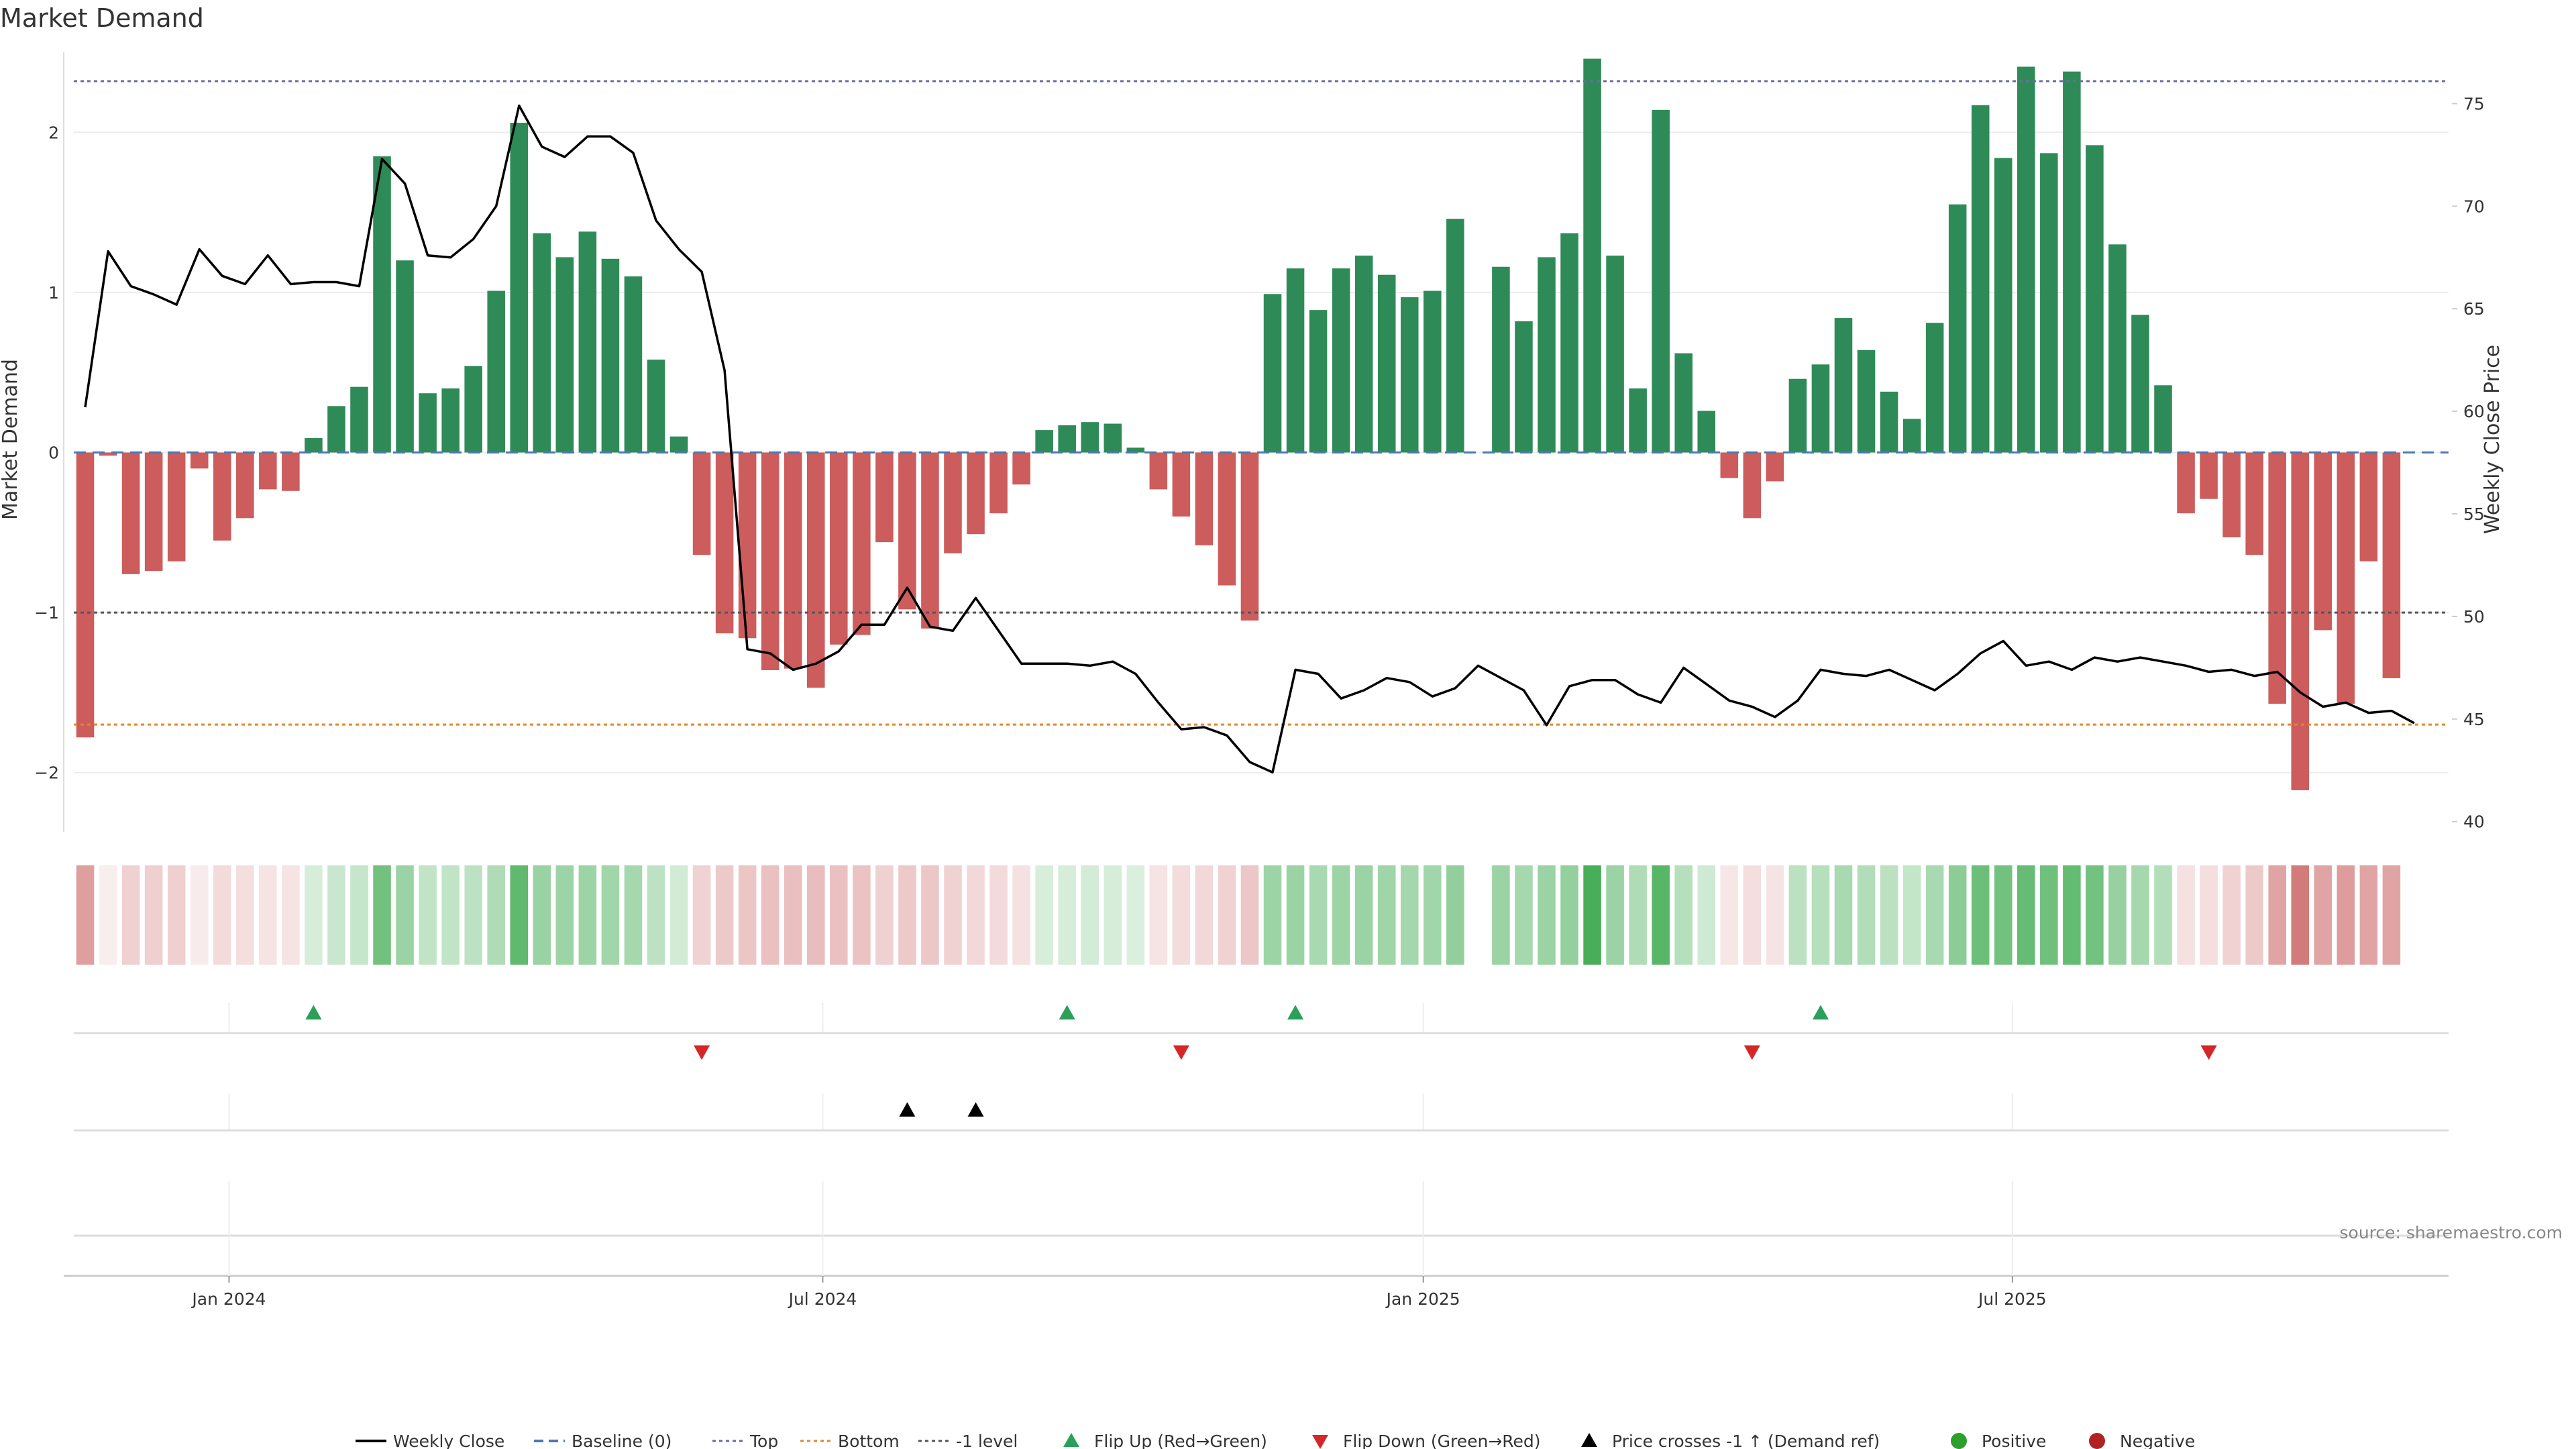  Describe the element at coordinates (2012, 1299) in the screenshot. I see `x-tick-label: Jul 2025` at that location.